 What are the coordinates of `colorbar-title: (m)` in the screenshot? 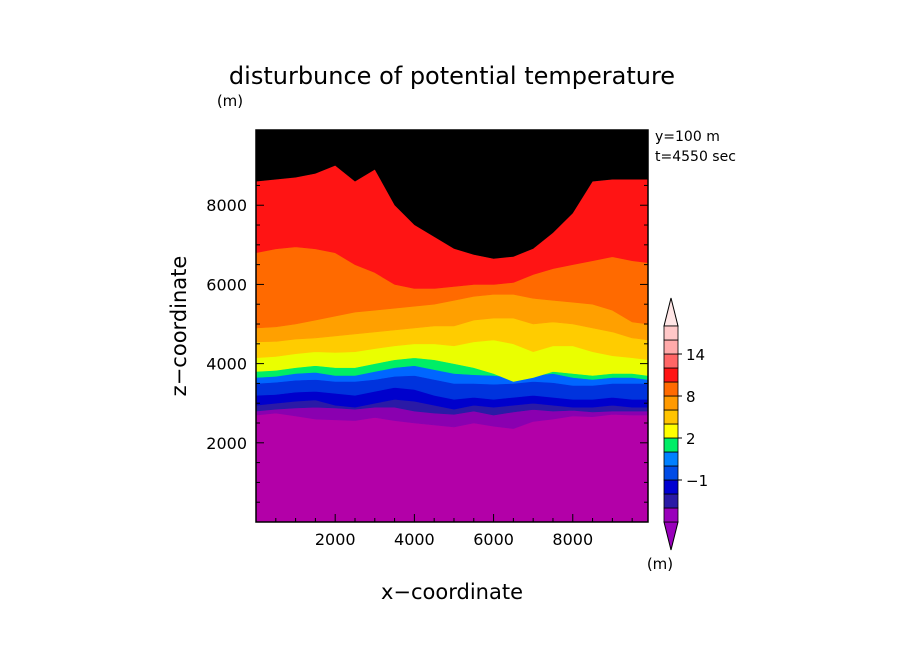 It's located at (660, 564).